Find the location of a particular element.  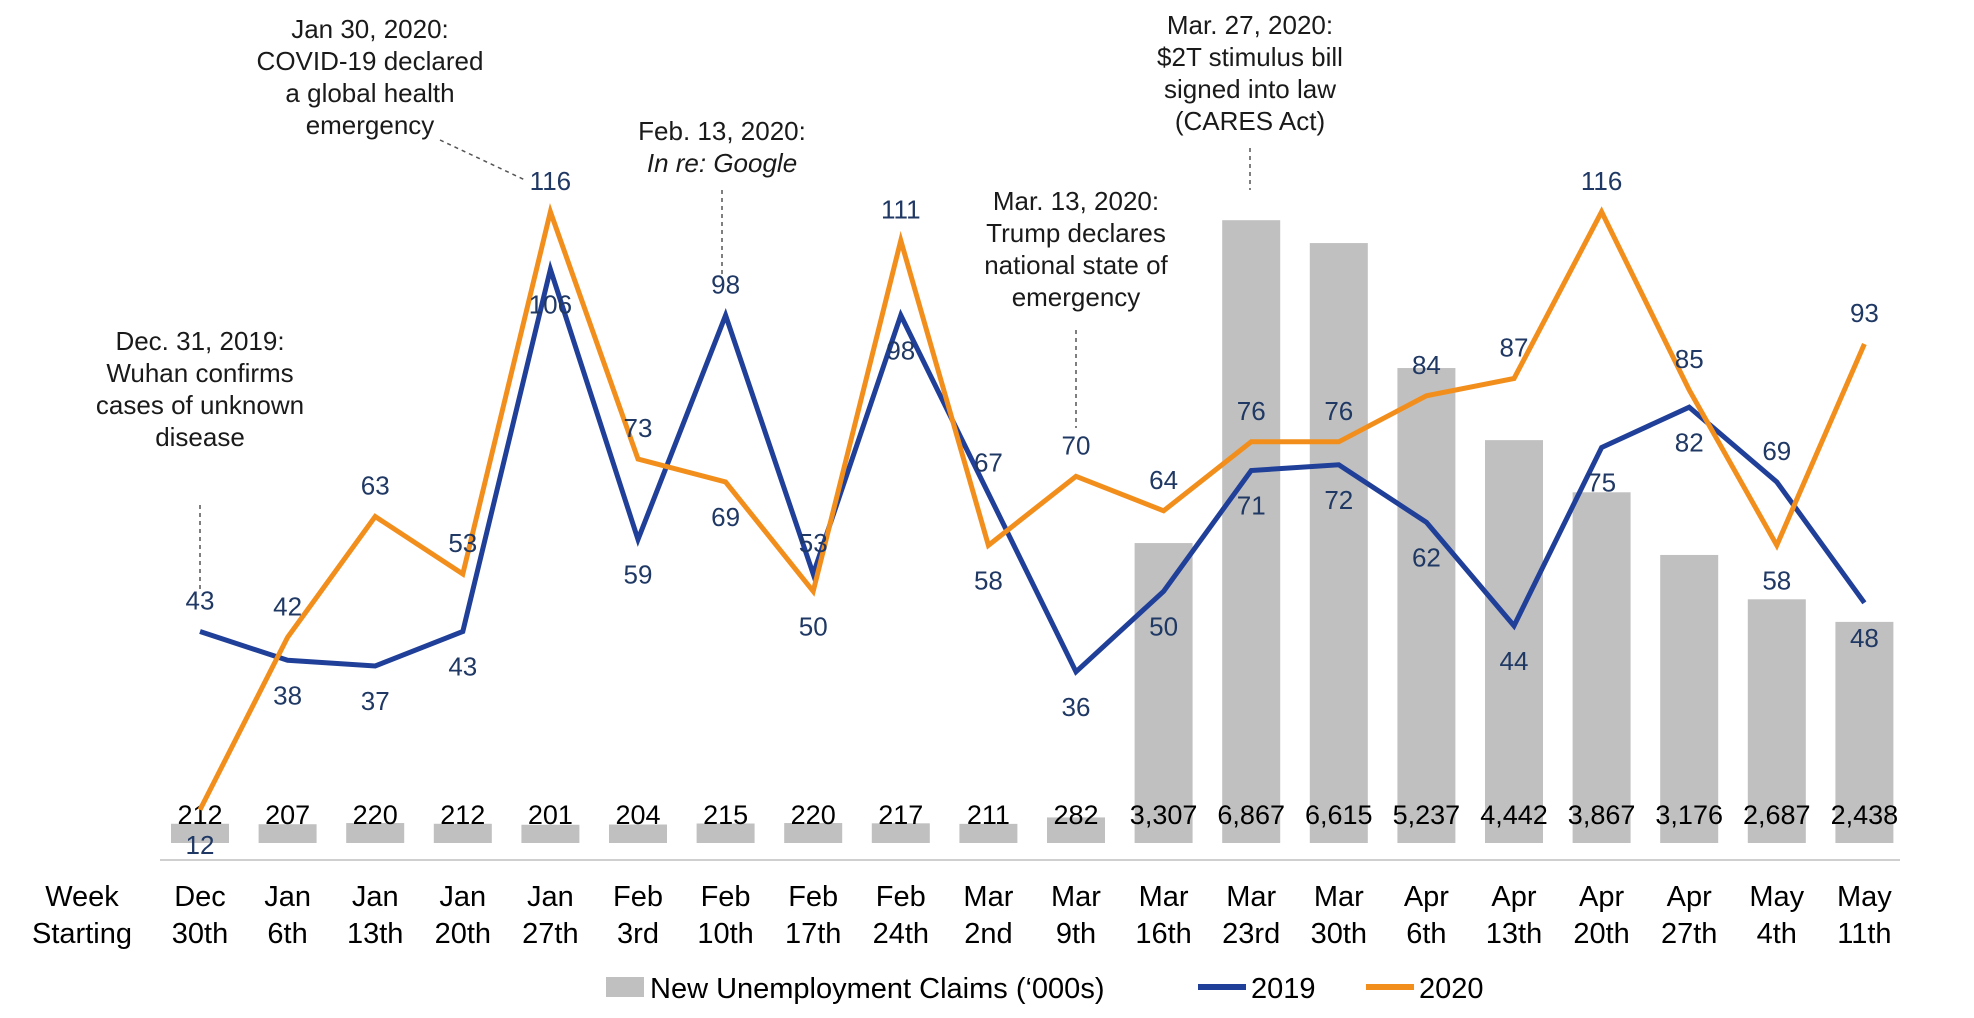

legend-swatch-claims is located at coordinates (625, 987).